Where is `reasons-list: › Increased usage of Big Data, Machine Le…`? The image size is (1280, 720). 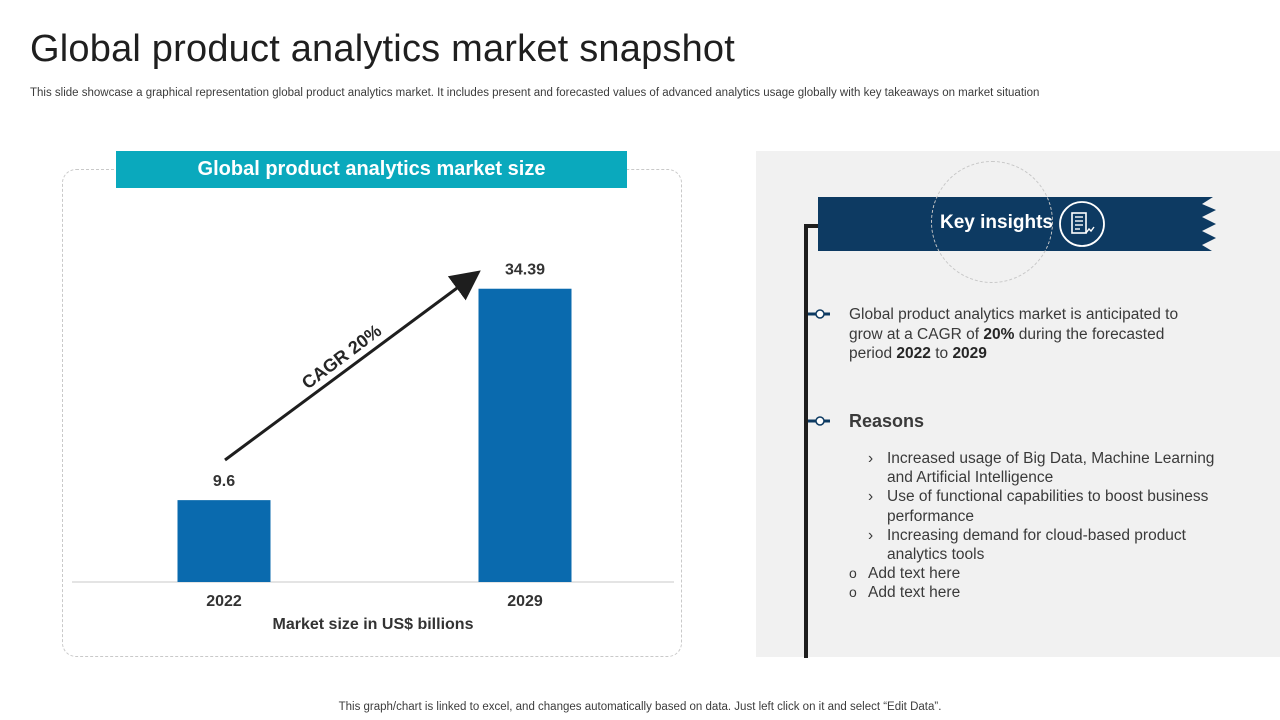 reasons-list: › Increased usage of Big Data, Machine Le… is located at coordinates (1048, 506).